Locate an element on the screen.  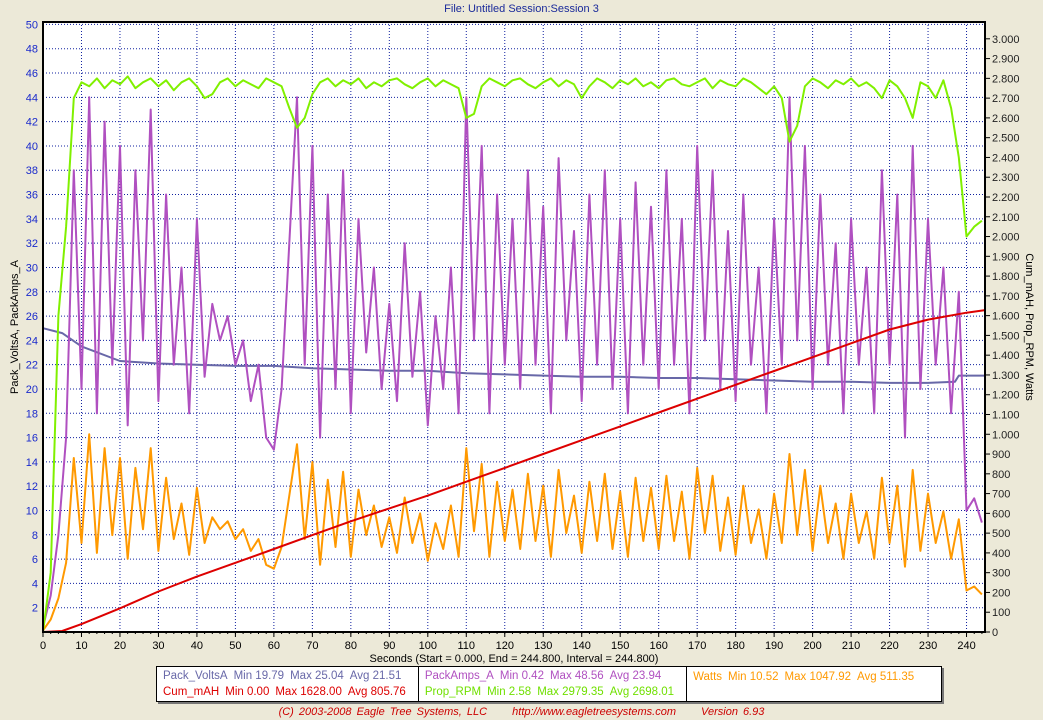
legend-max: Max 48.56 is located at coordinates (576, 676).